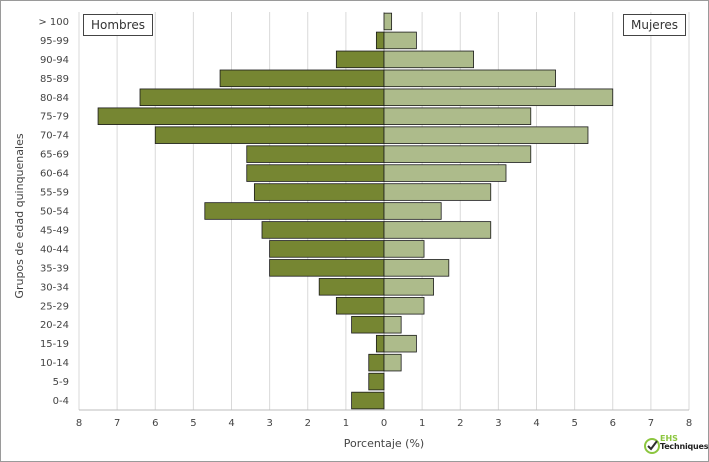 This screenshot has width=709, height=462. I want to click on y-tick-label: 40-44, so click(54, 249).